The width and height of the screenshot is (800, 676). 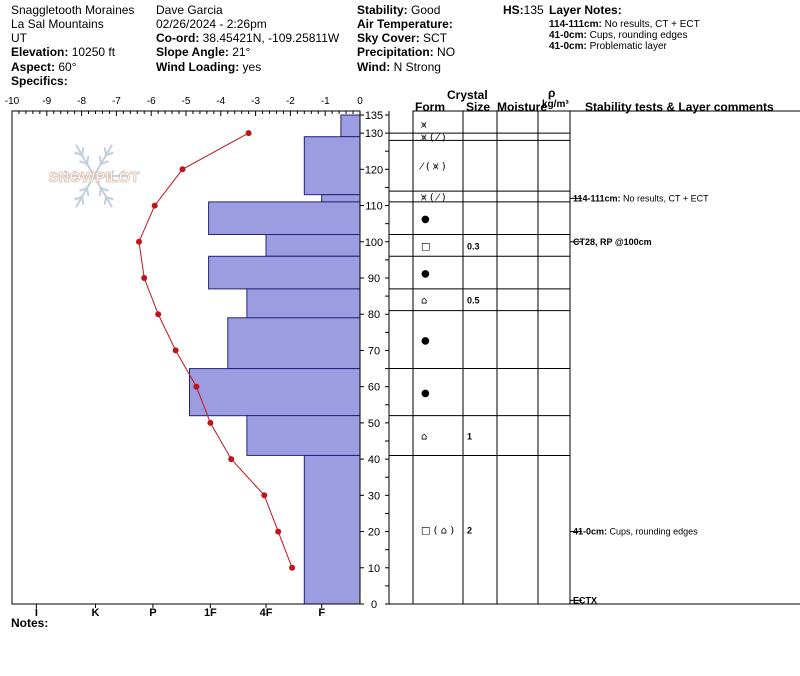 What do you see at coordinates (73, 10) in the screenshot?
I see `location-name: Snaggletooth Moraines` at bounding box center [73, 10].